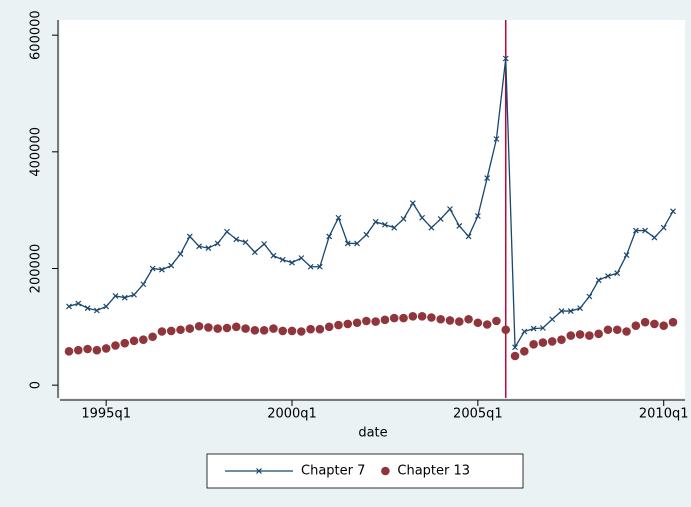 This screenshot has width=691, height=507. What do you see at coordinates (106, 414) in the screenshot?
I see `x-tick-label: 1995q1` at bounding box center [106, 414].